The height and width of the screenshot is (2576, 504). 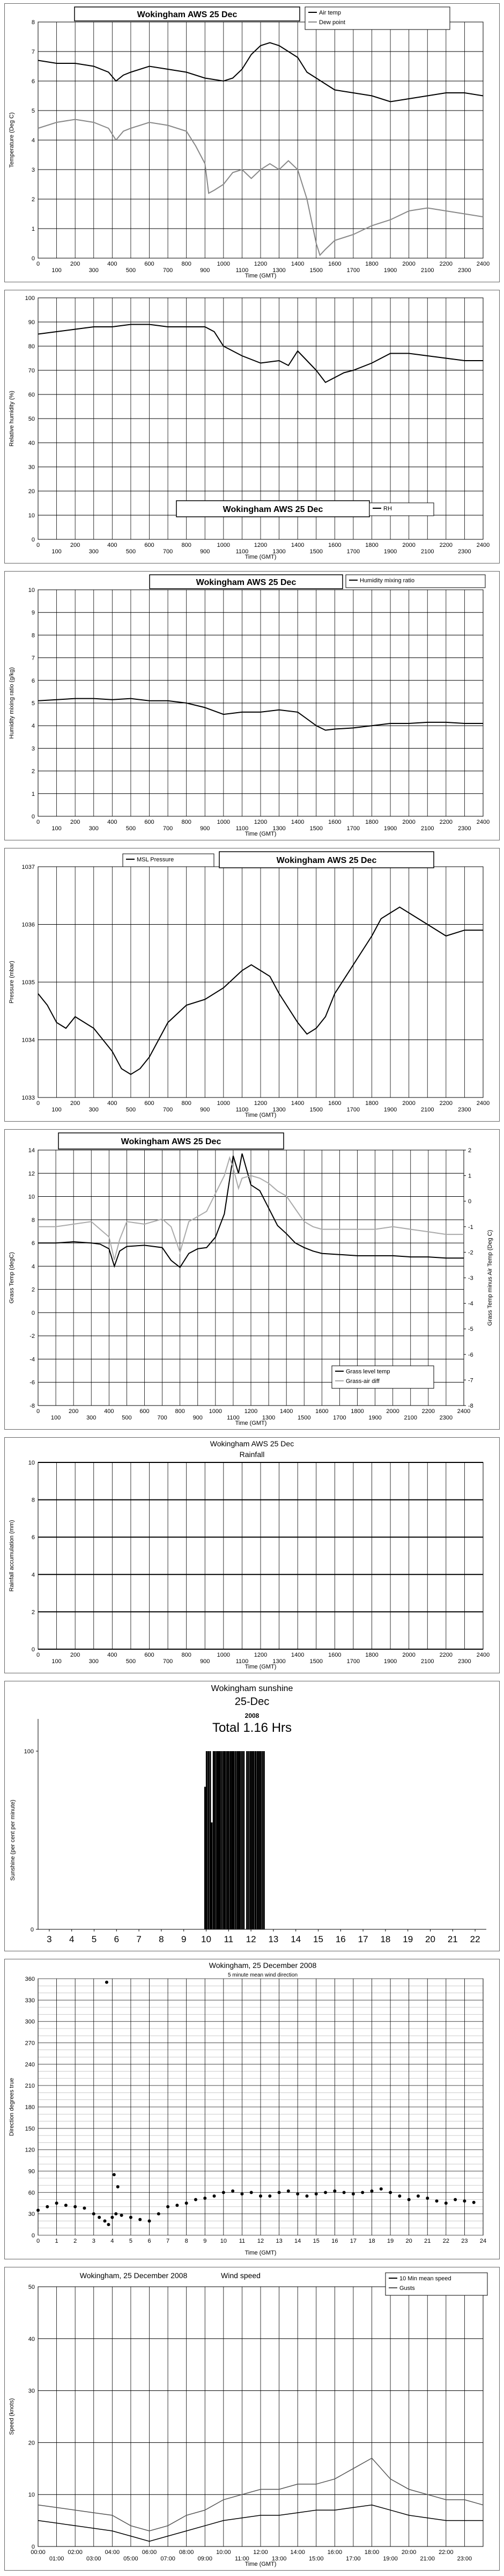 I want to click on x-tick-label: 1700, so click(x=353, y=1110).